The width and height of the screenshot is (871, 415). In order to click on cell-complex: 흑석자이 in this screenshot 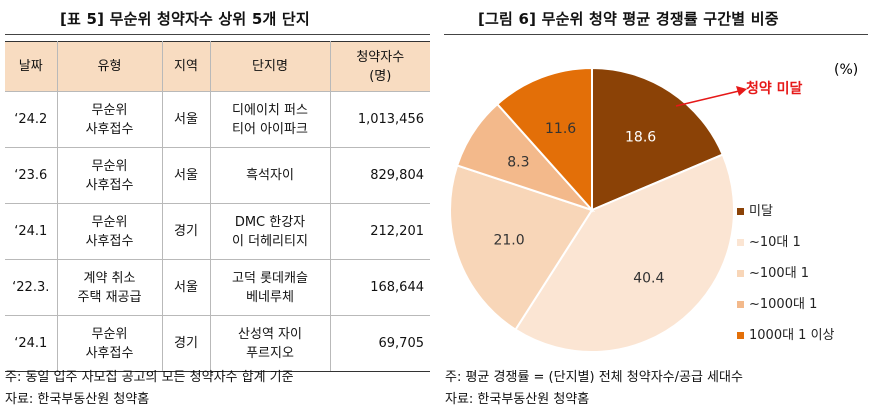, I will do `click(270, 175)`.